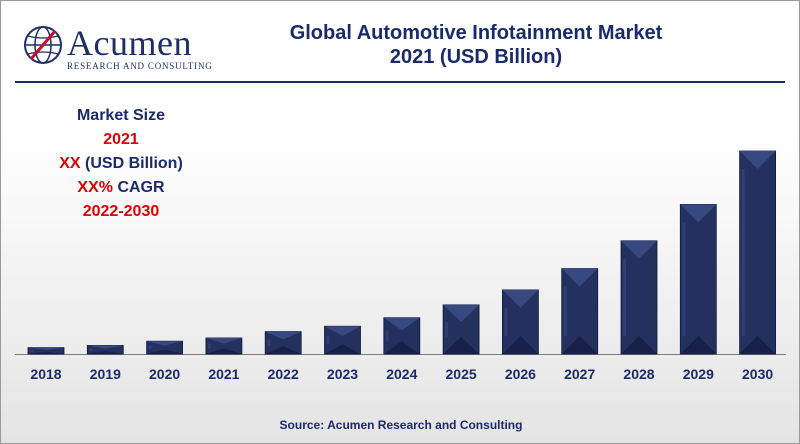 The image size is (800, 444). Describe the element at coordinates (401, 425) in the screenshot. I see `source-note: Source: Acumen Research and Consulting` at that location.